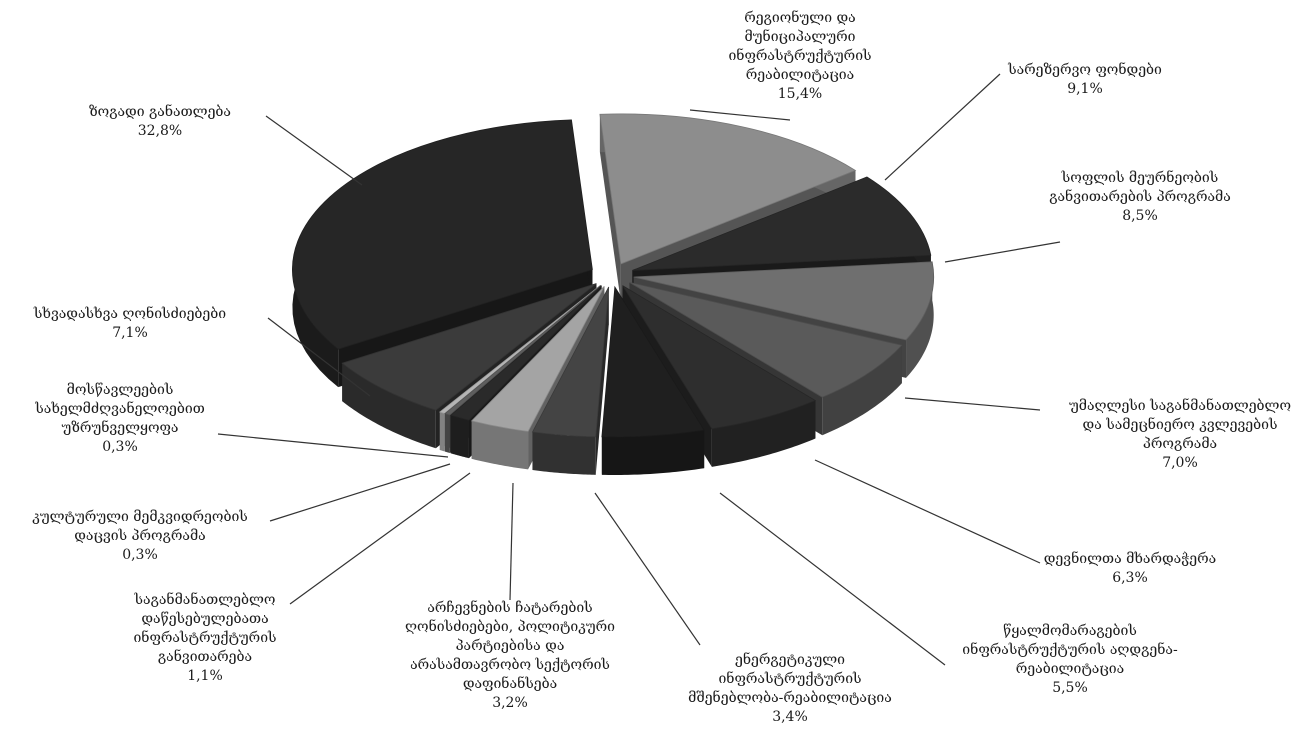  What do you see at coordinates (160, 111) in the screenshot?
I see `slice-name-label: ზოგადი განათლება` at bounding box center [160, 111].